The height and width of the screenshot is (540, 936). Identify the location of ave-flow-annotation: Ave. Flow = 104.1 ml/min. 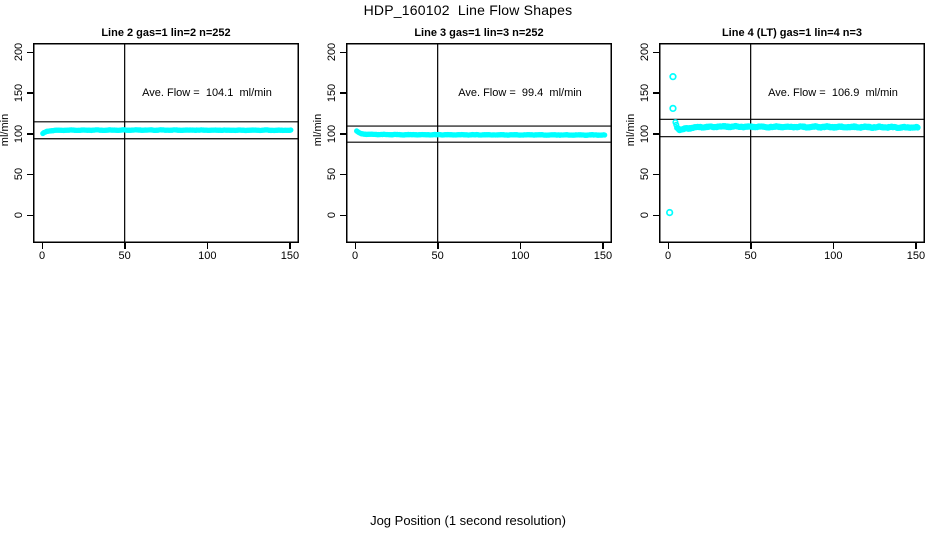
(207, 93).